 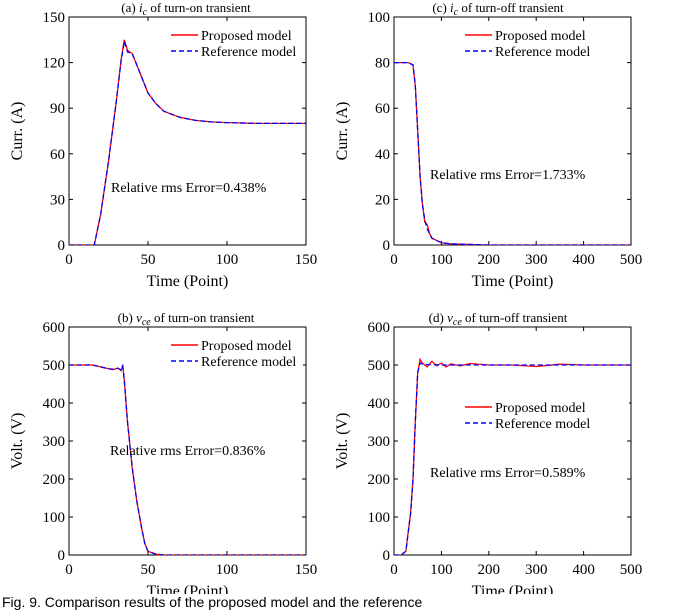 I want to click on title-variable: i, so click(x=141, y=7).